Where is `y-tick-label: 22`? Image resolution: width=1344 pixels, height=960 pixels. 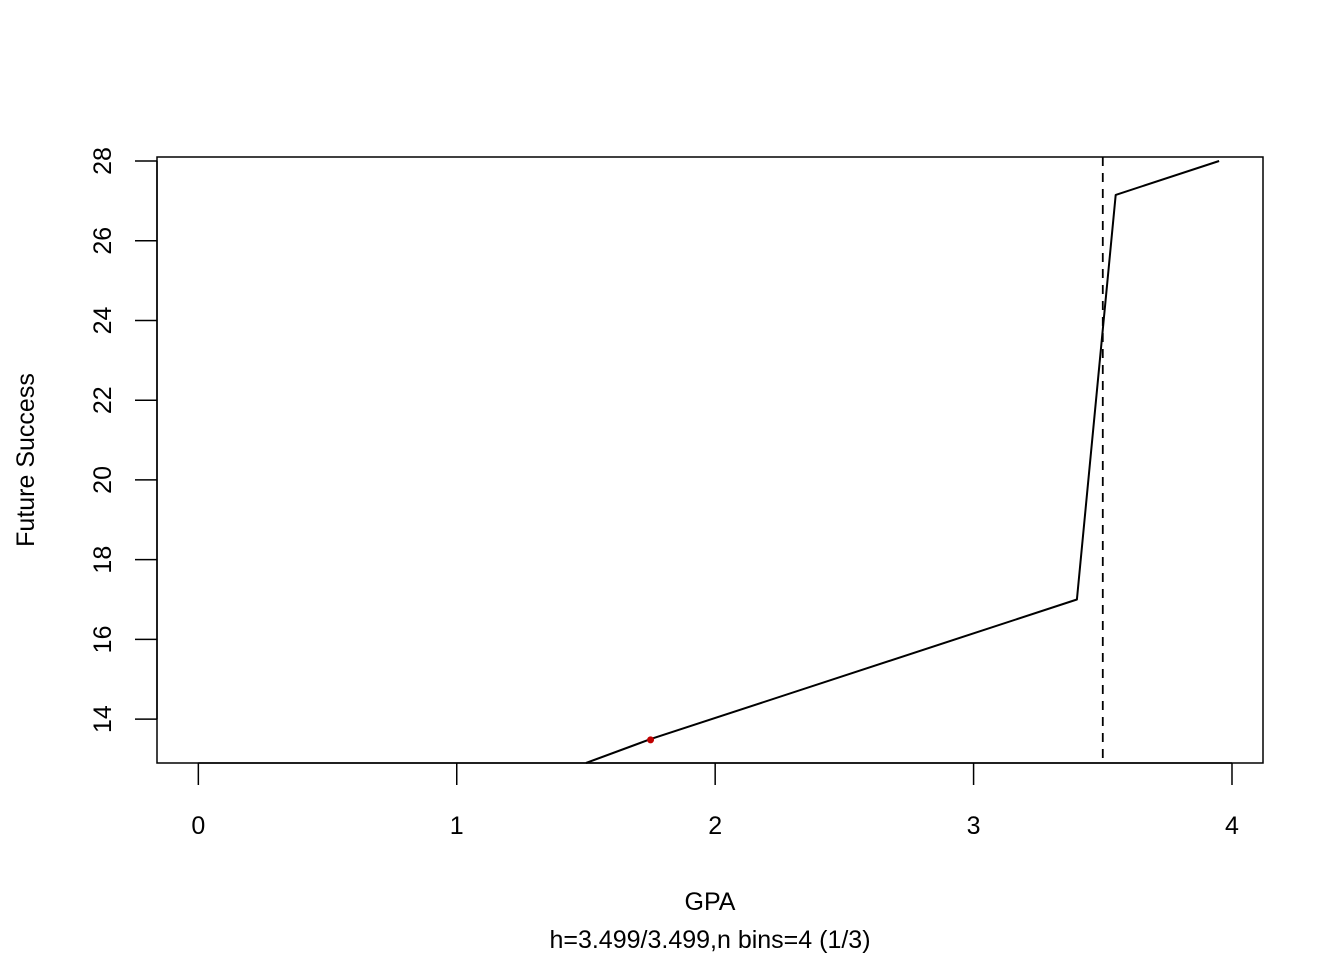 y-tick-label: 22 is located at coordinates (103, 400).